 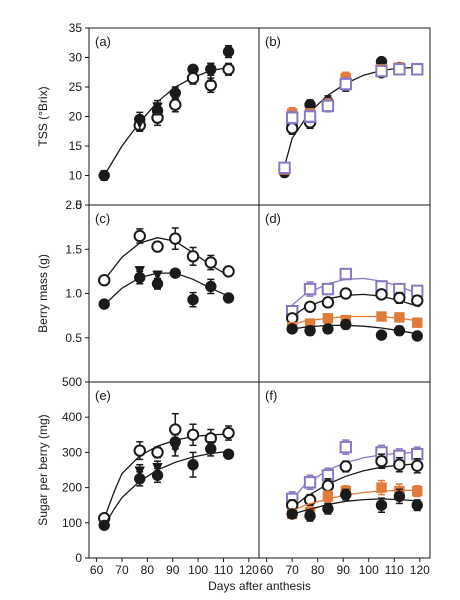 I want to click on y-axis-label-sugar: Sugar per berry (mg), so click(x=43, y=469).